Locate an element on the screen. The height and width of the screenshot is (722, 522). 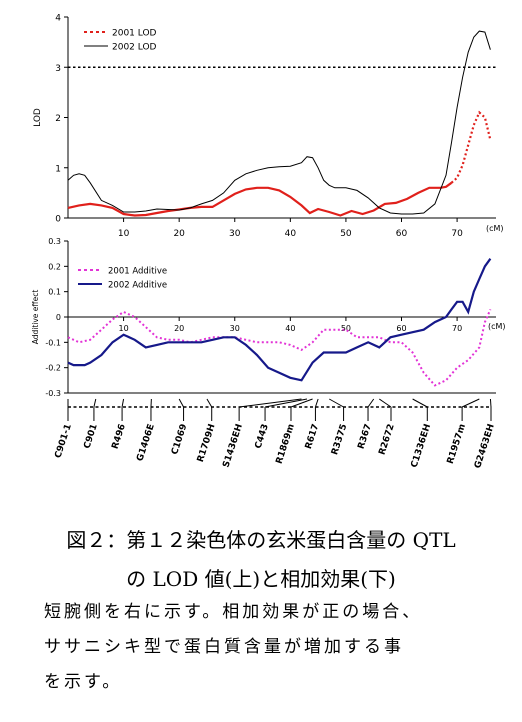
lod-legend-label: 2002 LOD is located at coordinates (134, 48).